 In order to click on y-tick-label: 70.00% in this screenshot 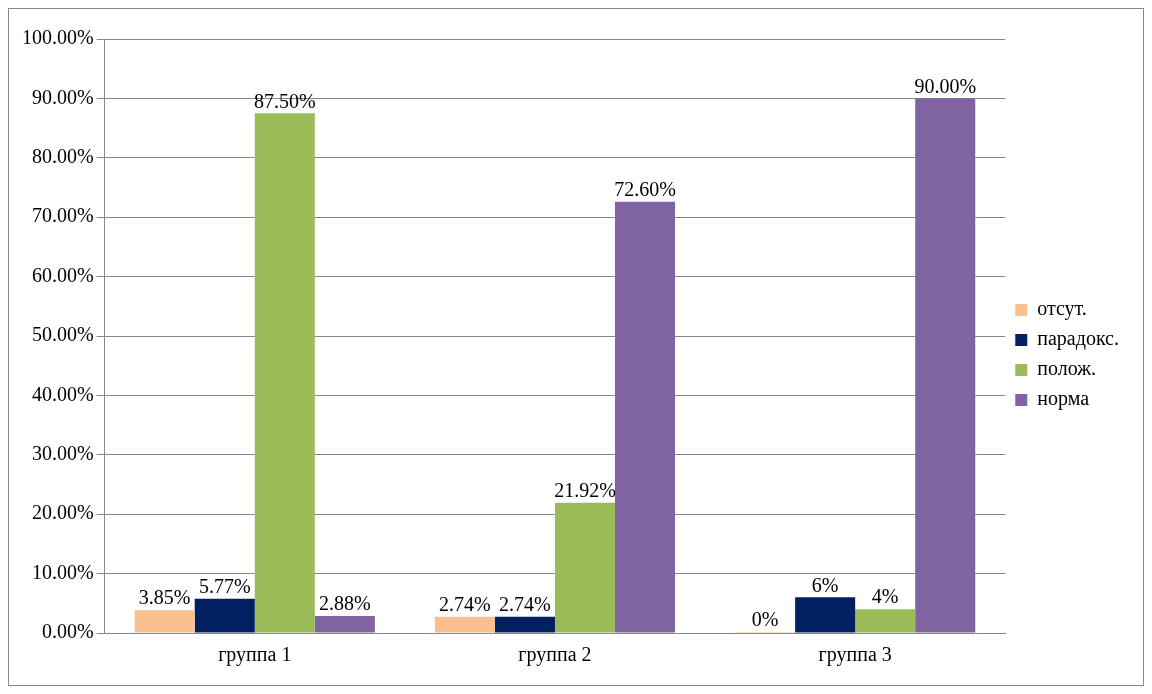, I will do `click(62, 215)`.